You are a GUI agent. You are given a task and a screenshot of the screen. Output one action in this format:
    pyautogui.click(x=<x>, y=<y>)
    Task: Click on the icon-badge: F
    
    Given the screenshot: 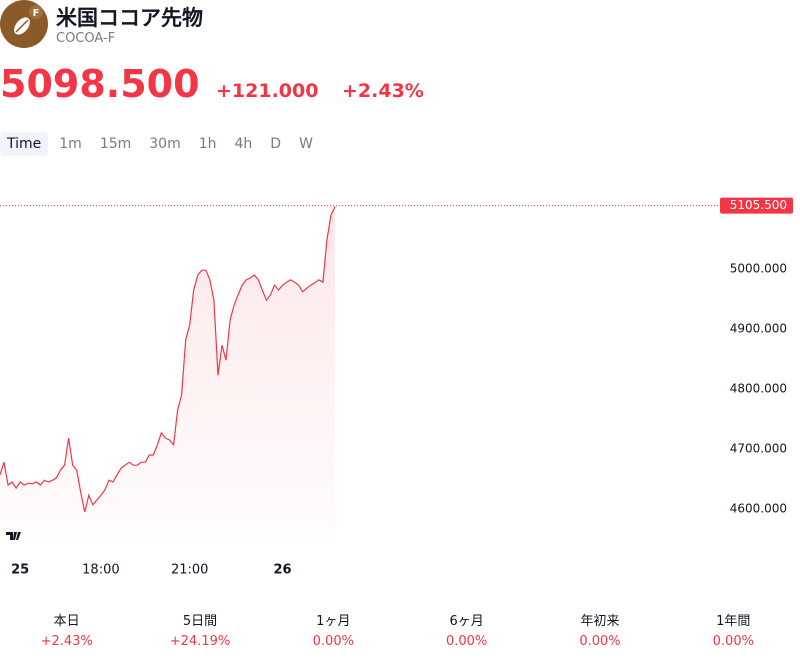 What is the action you would take?
    pyautogui.click(x=36, y=13)
    